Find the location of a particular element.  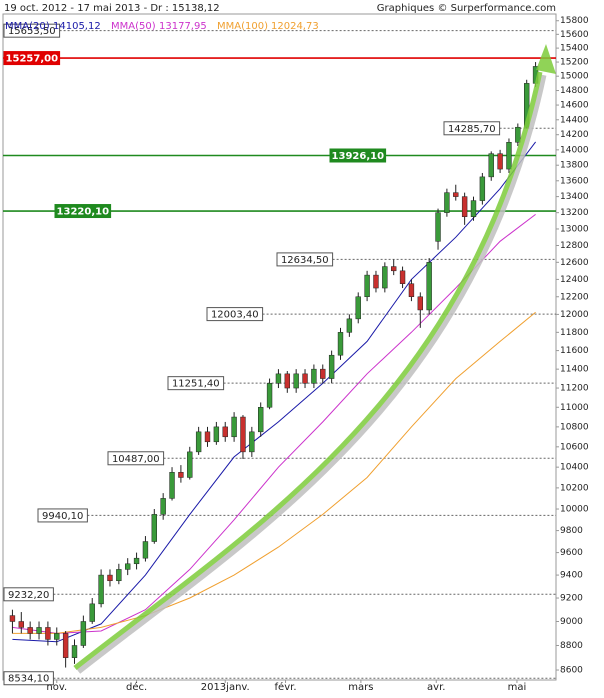

level-label: 9232,20 is located at coordinates (28, 595).